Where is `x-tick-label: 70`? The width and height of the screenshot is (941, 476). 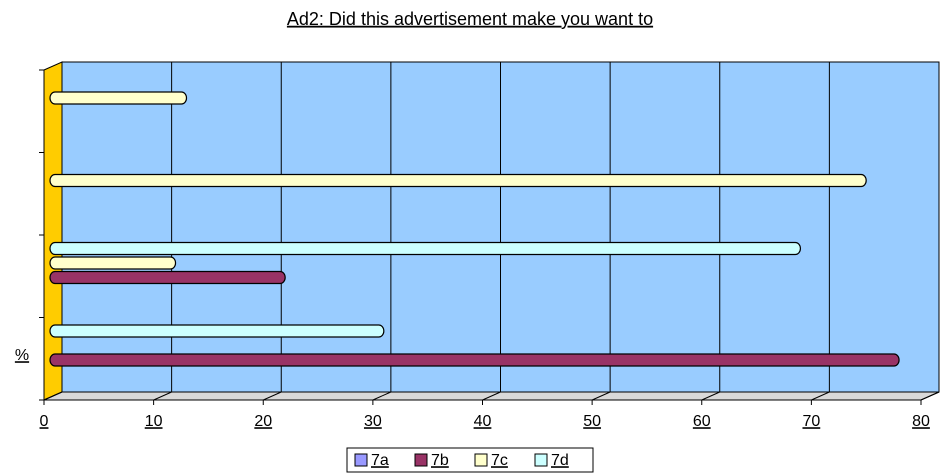
x-tick-label: 70 is located at coordinates (811, 421).